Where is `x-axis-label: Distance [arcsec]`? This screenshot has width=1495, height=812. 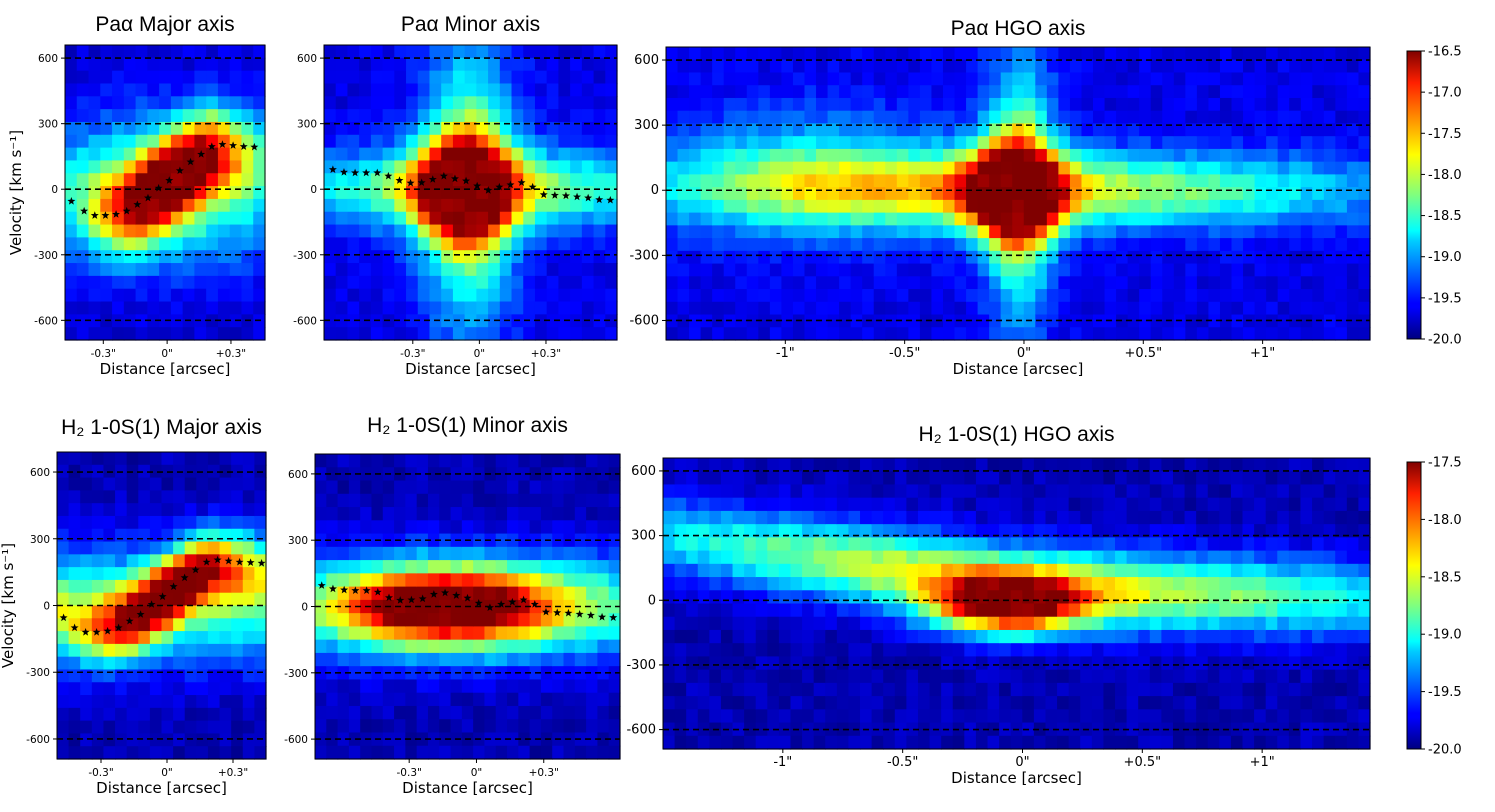 x-axis-label: Distance [arcsec] is located at coordinates (1018, 369).